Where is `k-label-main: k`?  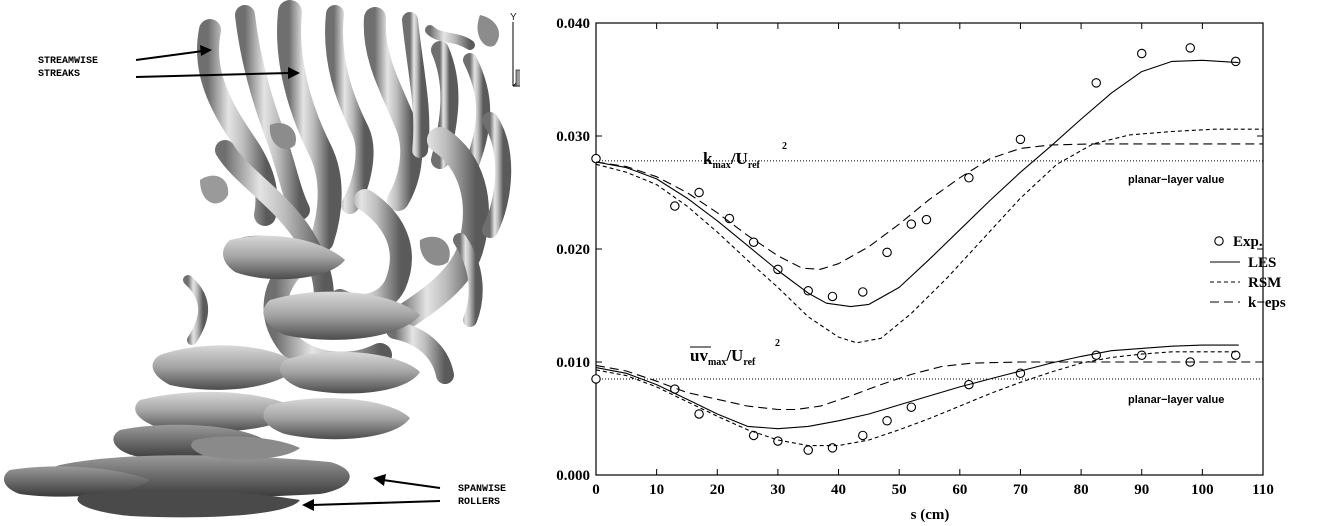 k-label-main: k is located at coordinates (708, 158).